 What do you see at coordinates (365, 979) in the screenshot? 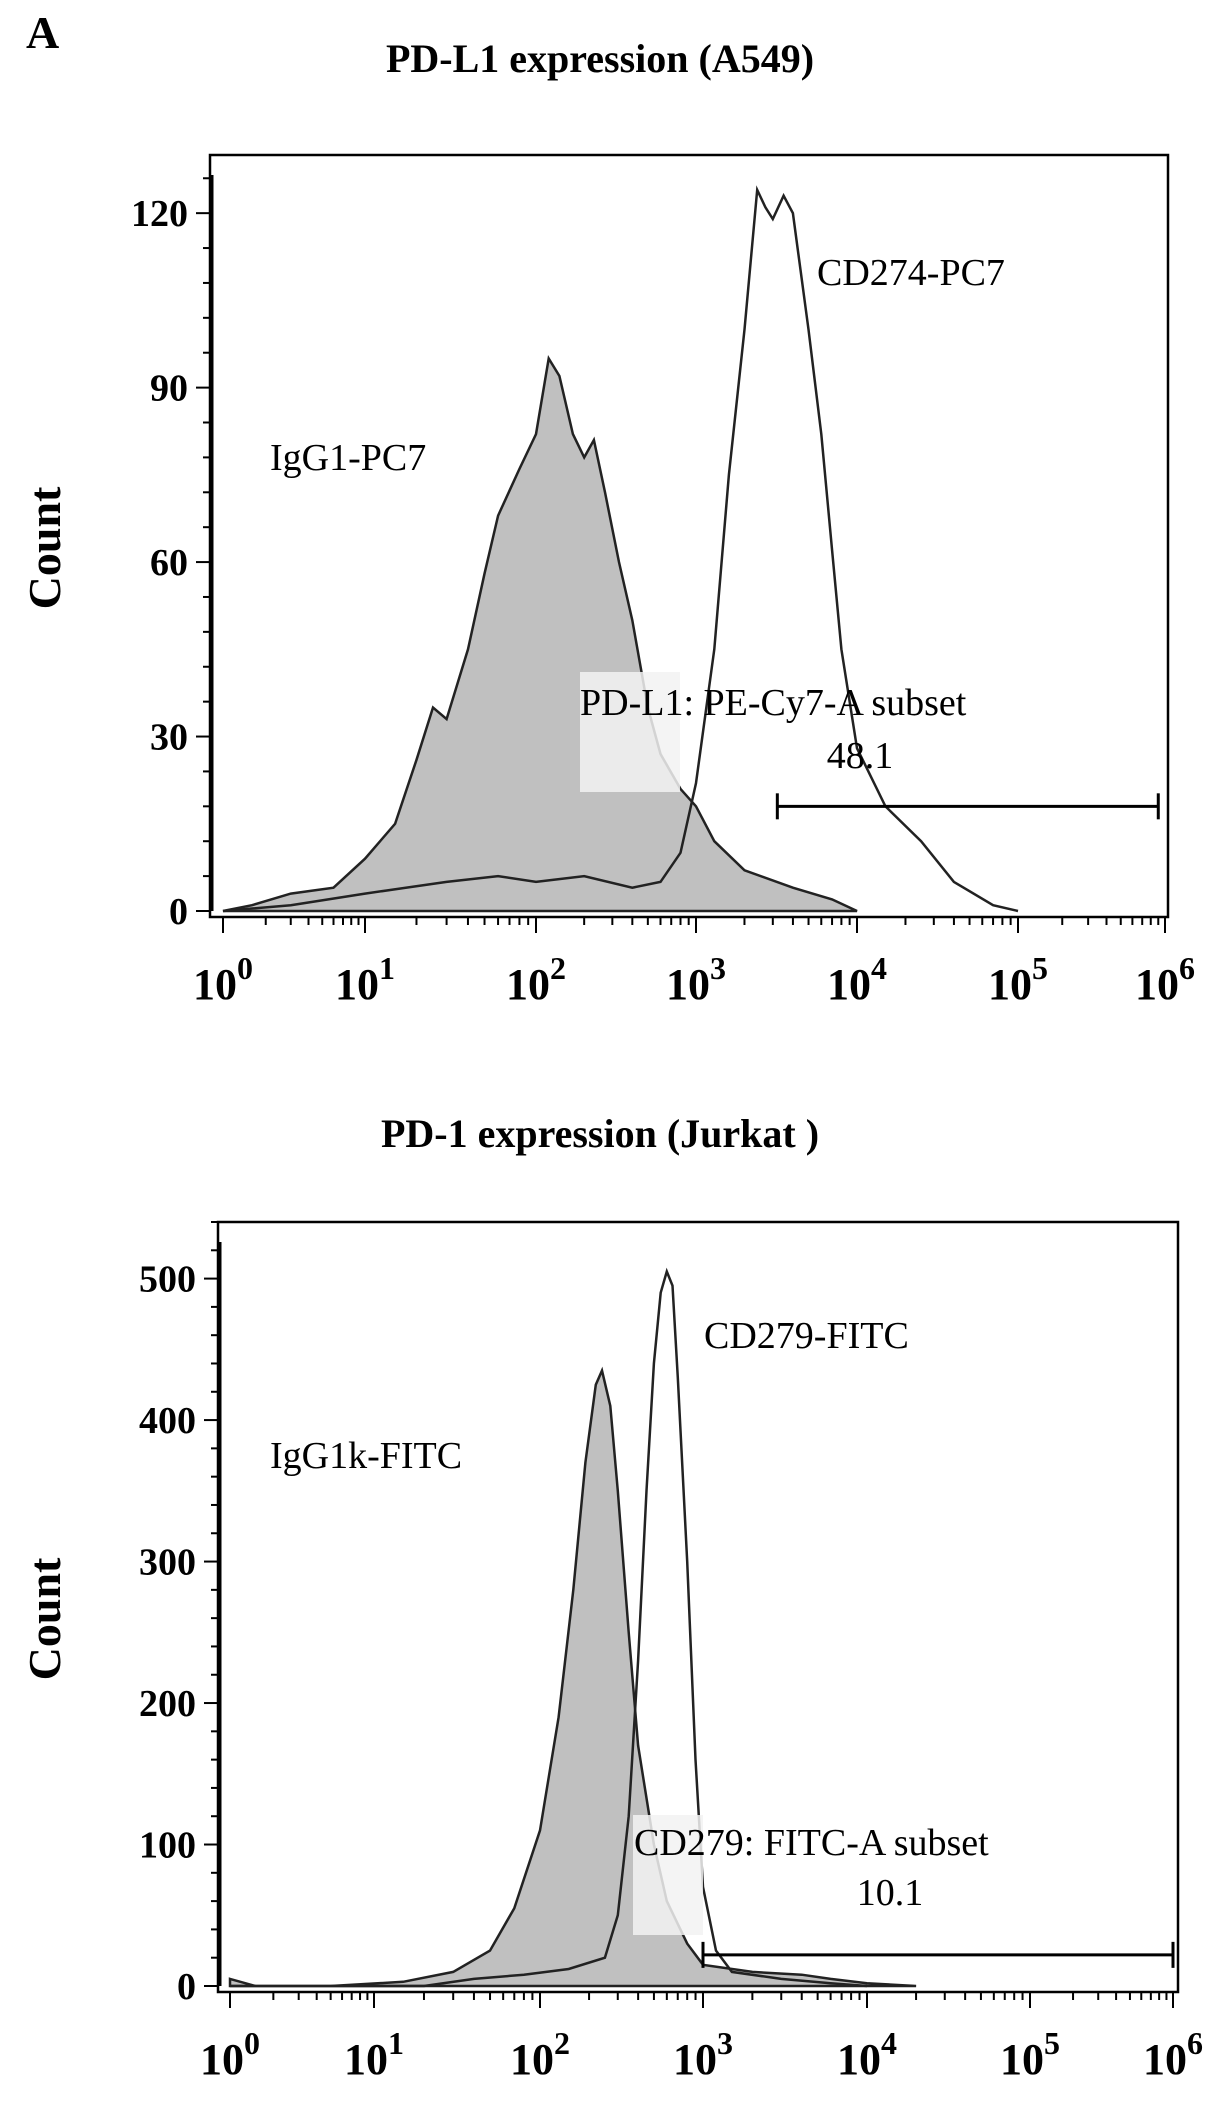
I see `chart1-xtick-label: 10¹` at bounding box center [365, 979].